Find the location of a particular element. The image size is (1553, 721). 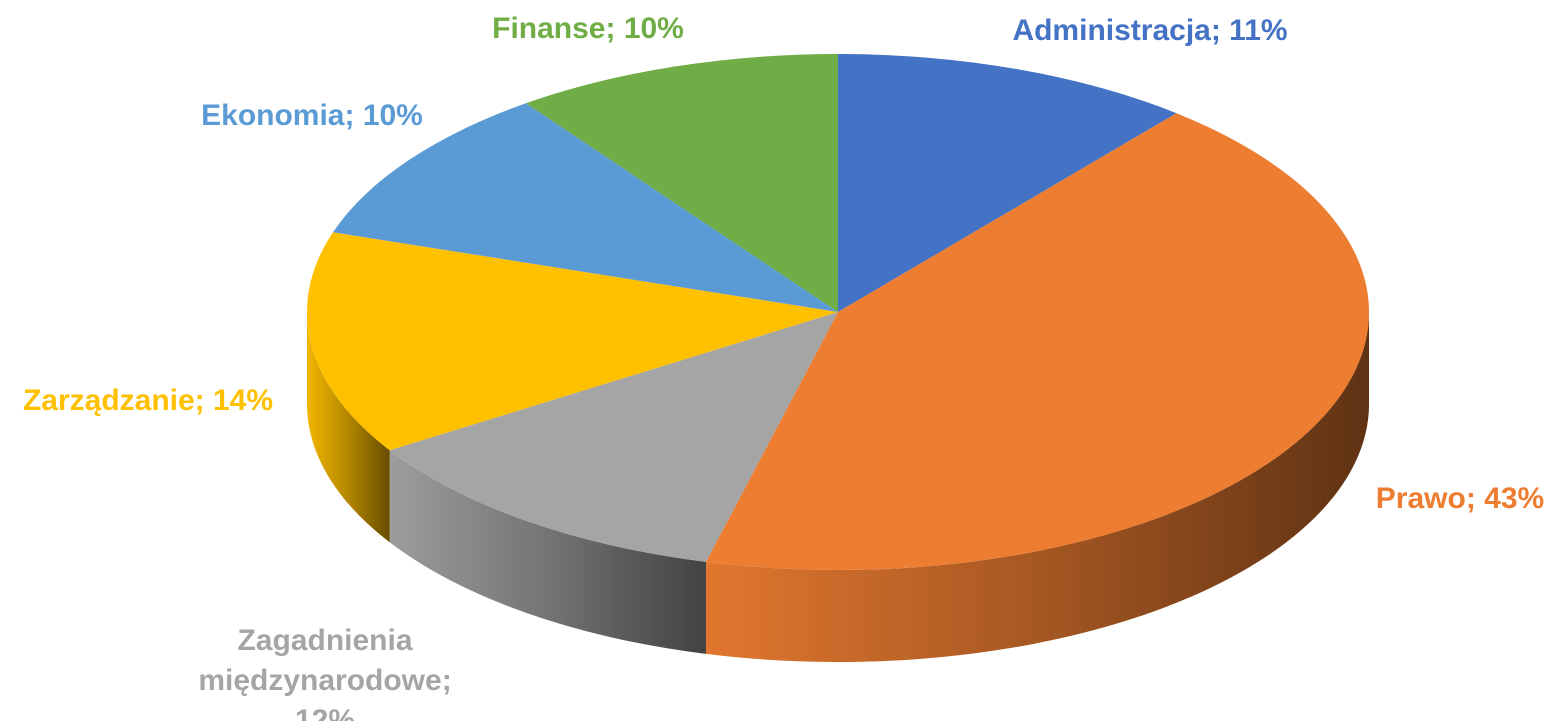

slice: Ekonomia is located at coordinates (585, 207).